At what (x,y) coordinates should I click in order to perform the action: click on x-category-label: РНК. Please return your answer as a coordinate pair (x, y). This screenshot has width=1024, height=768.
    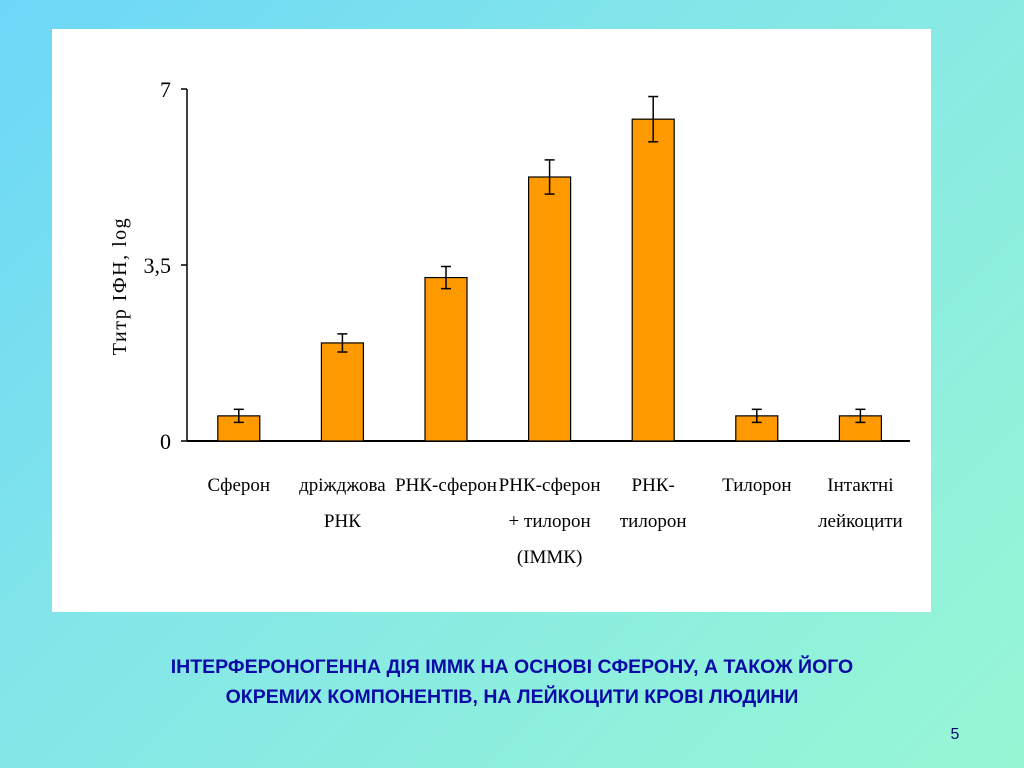
    Looking at the image, I should click on (342, 521).